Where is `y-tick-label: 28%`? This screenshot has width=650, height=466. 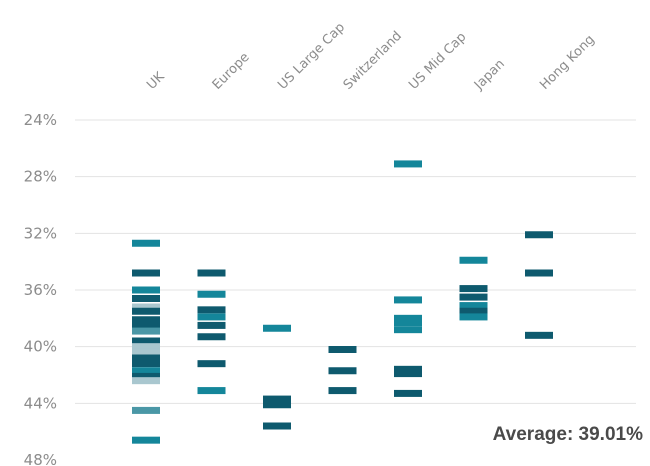
y-tick-label: 28% is located at coordinates (40, 177).